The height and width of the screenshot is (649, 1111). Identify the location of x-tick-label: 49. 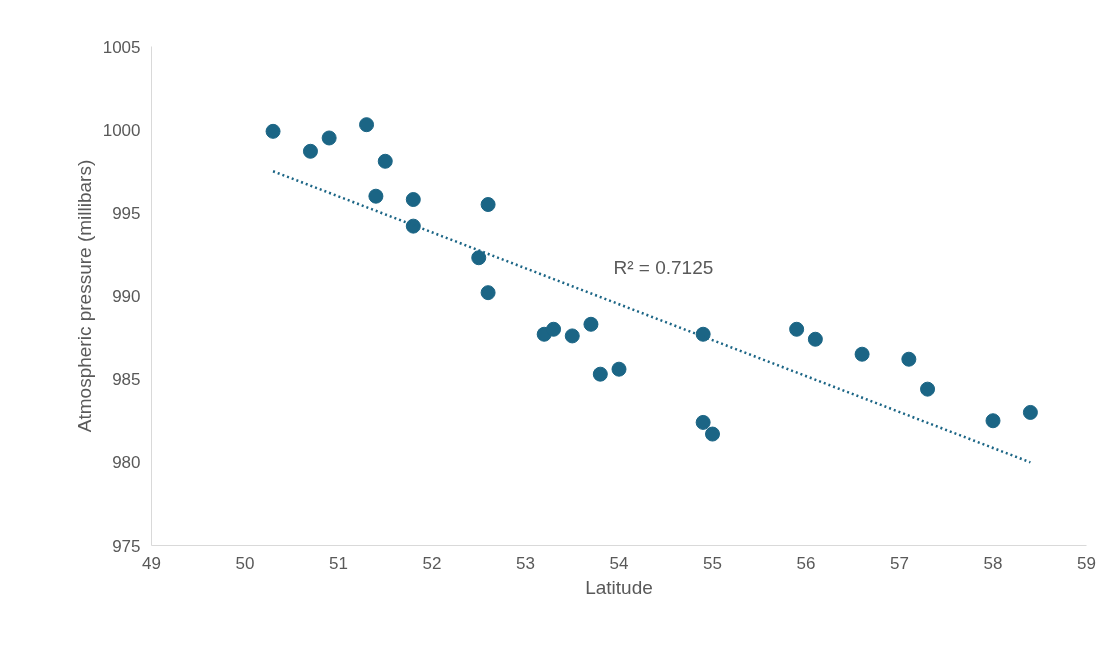
(151, 563).